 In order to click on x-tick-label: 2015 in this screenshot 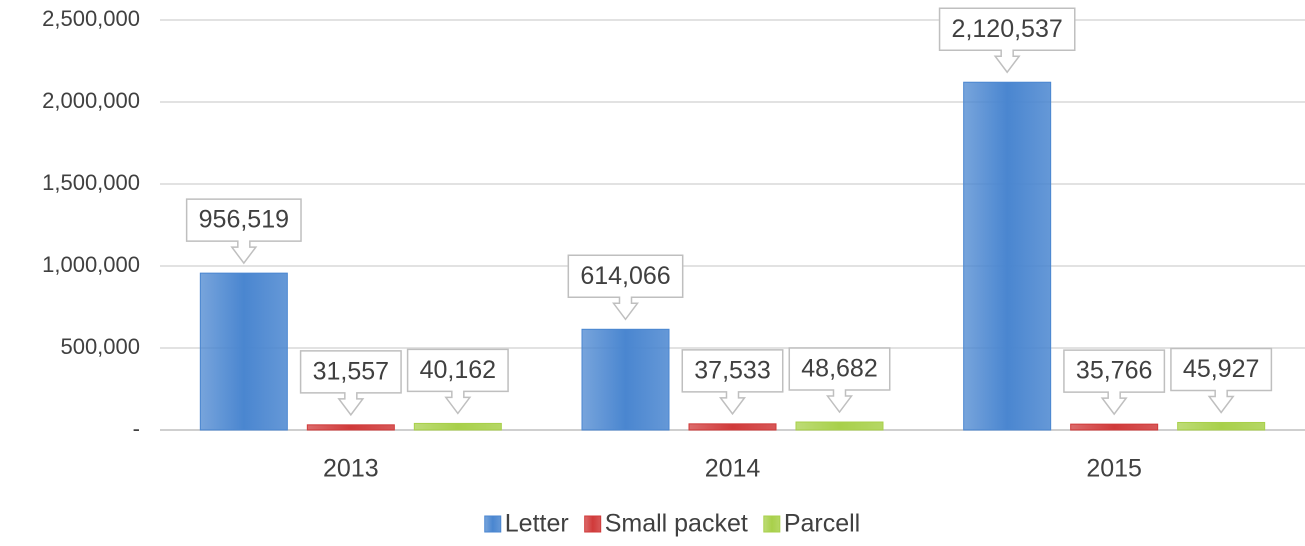, I will do `click(1114, 469)`.